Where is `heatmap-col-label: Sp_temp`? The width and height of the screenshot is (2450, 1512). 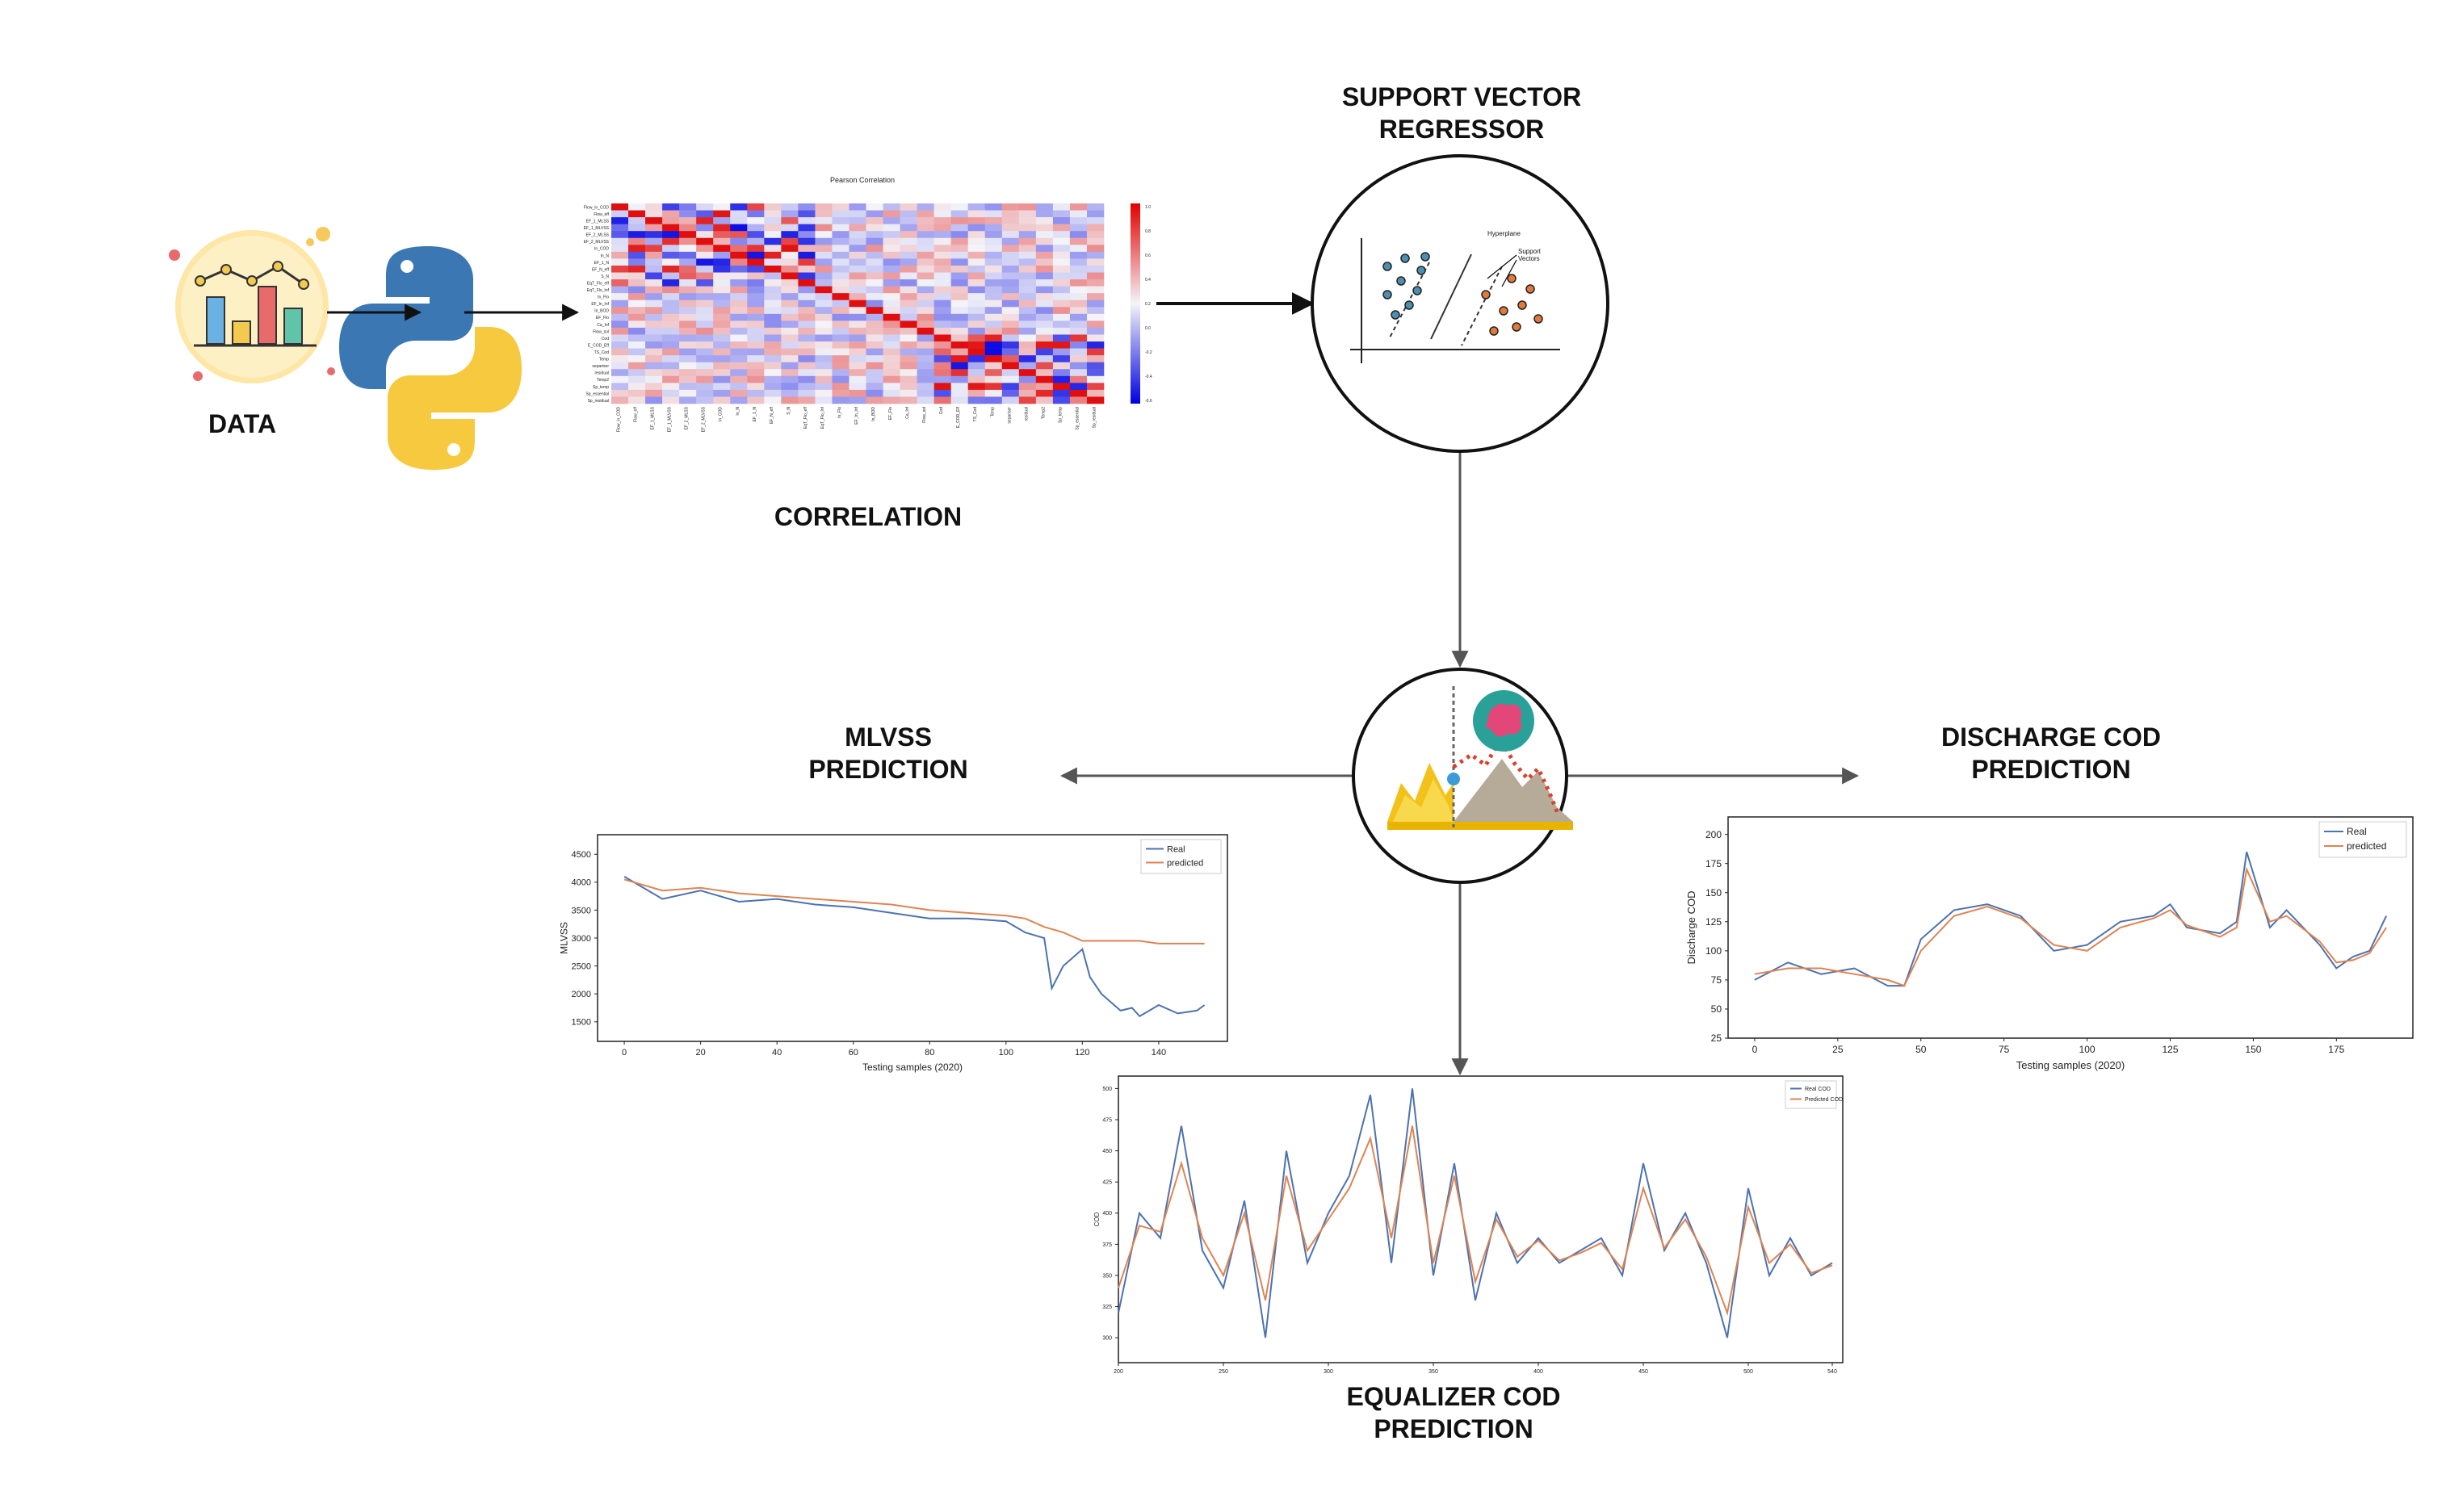 heatmap-col-label: Sp_temp is located at coordinates (1060, 415).